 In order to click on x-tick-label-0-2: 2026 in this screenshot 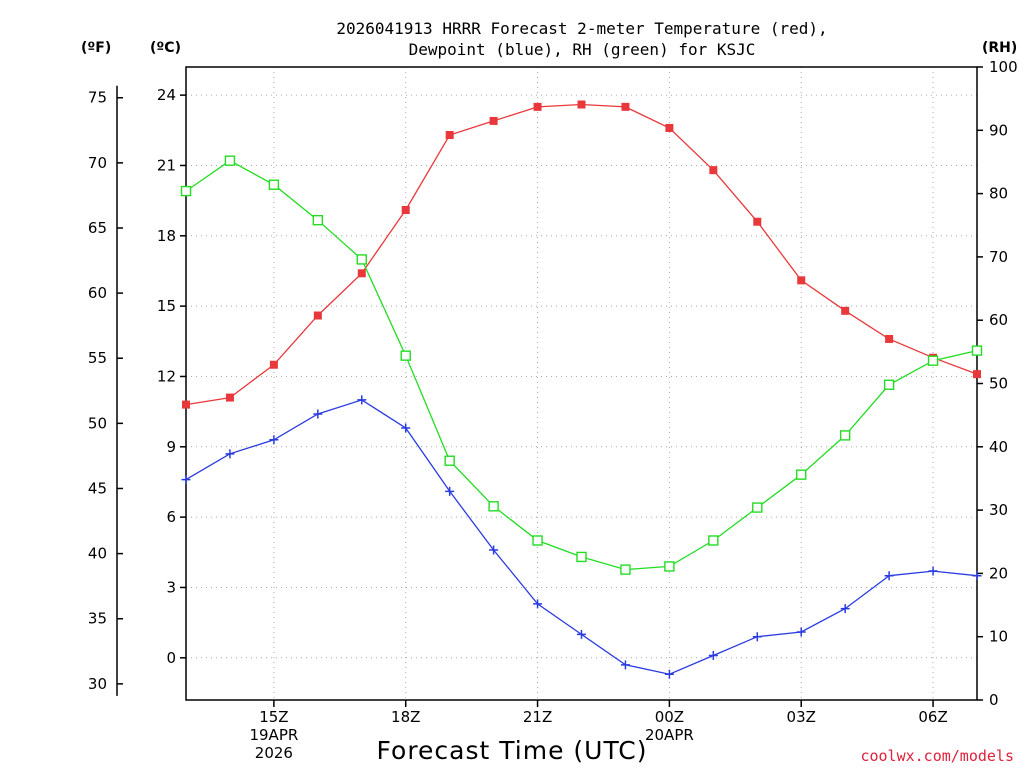, I will do `click(274, 753)`.